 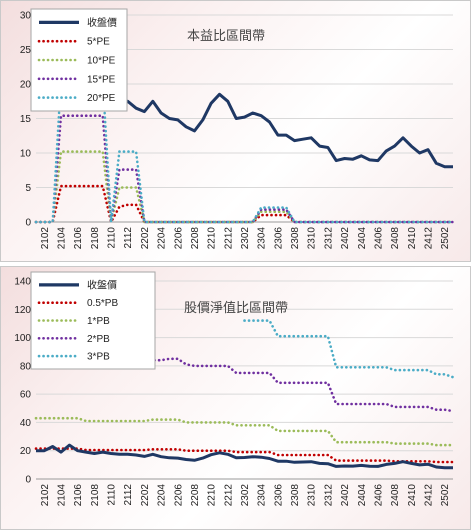 I want to click on y-tick-label: 120, so click(x=22, y=310).